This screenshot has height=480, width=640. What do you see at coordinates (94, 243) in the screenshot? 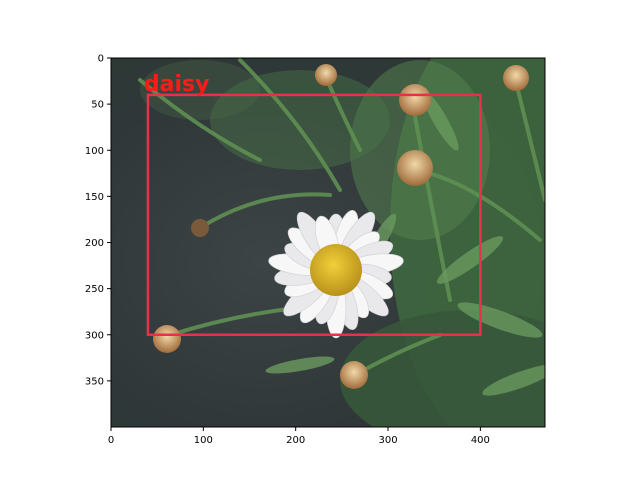
I see `y-tick-label: 200` at bounding box center [94, 243].